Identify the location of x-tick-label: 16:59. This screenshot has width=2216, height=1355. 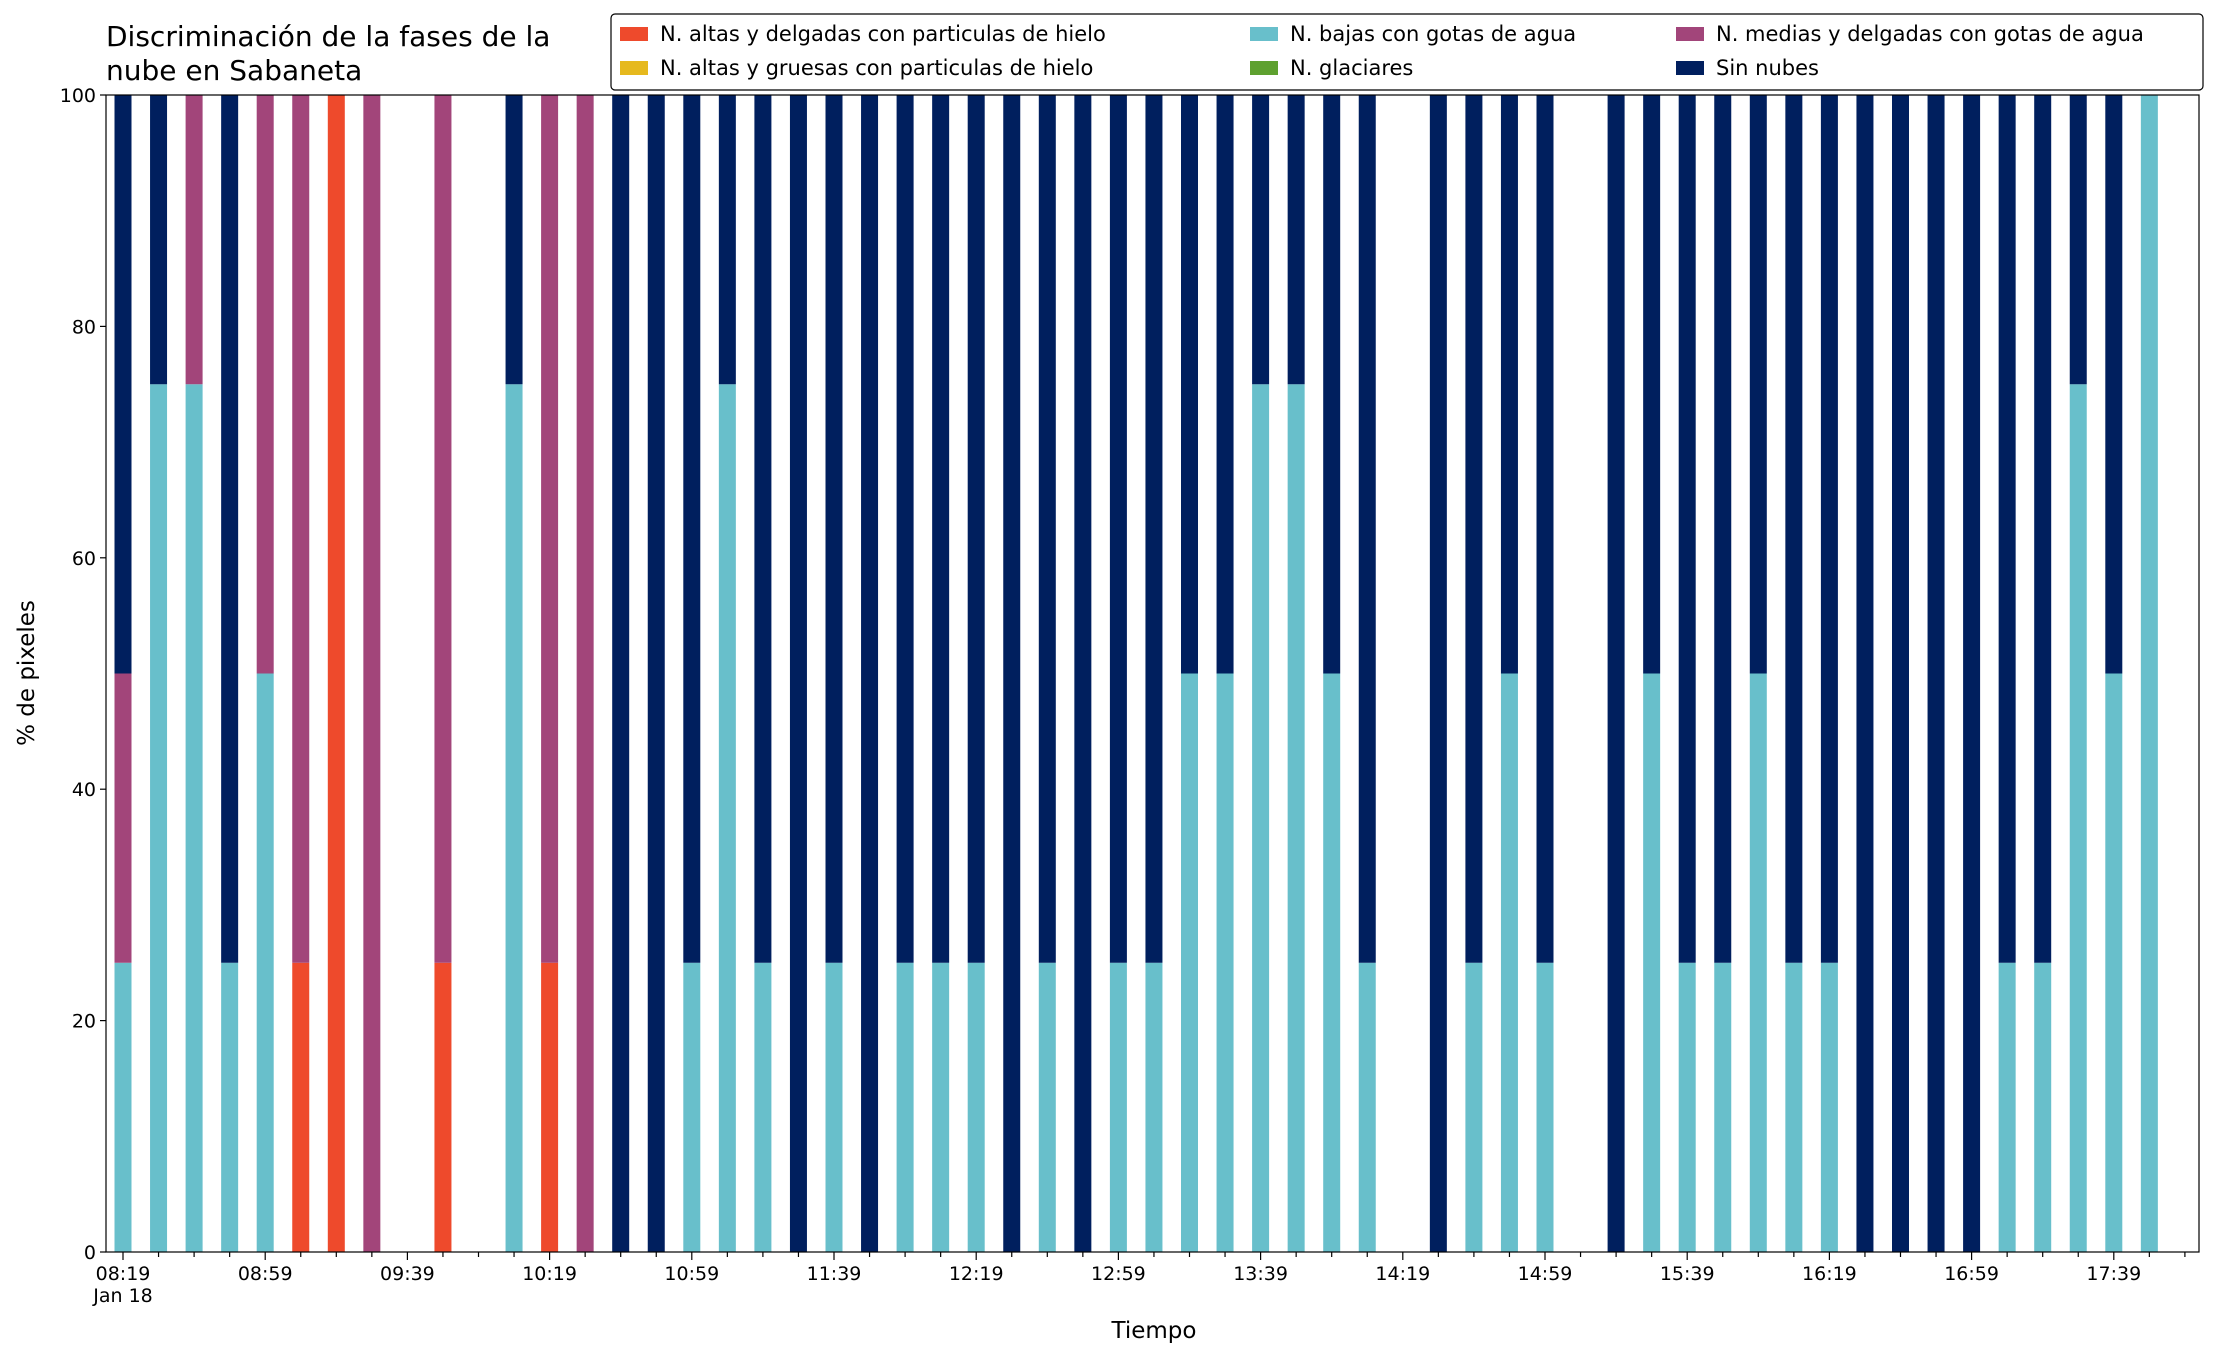
(1971, 1274).